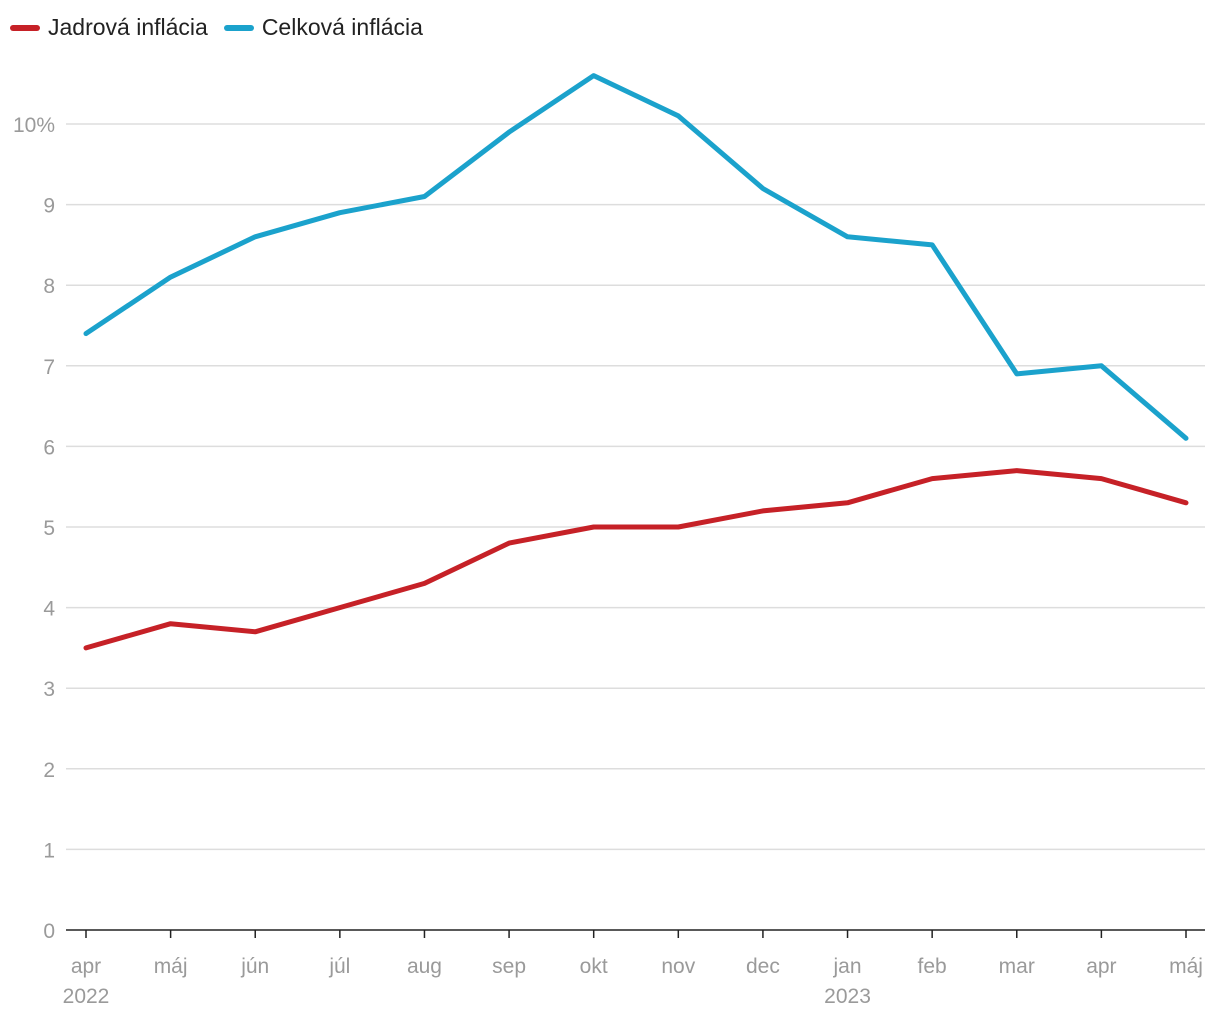 The image size is (1220, 1020). I want to click on x-tick-label-0: apr, so click(86, 966).